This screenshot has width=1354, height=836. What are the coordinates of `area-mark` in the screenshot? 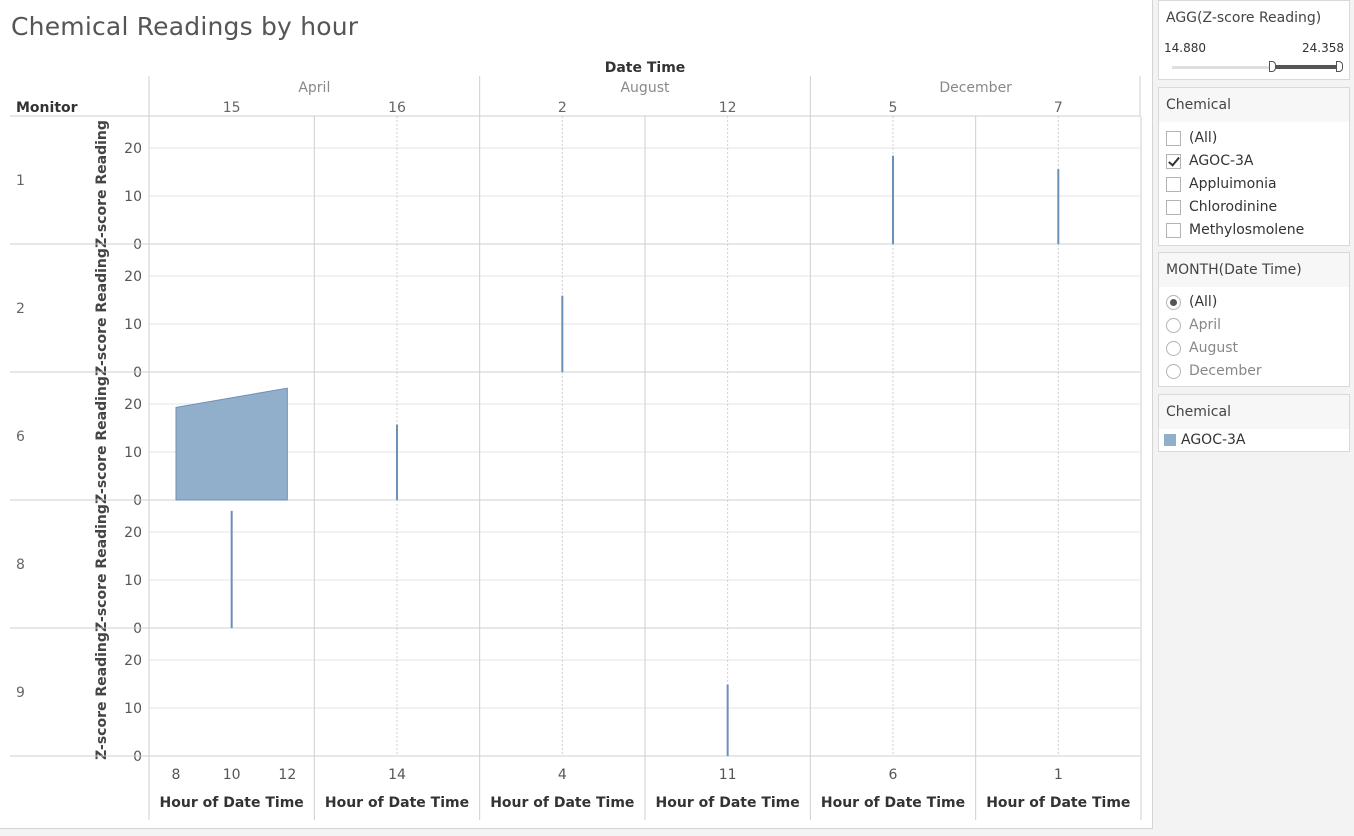 It's located at (231, 444).